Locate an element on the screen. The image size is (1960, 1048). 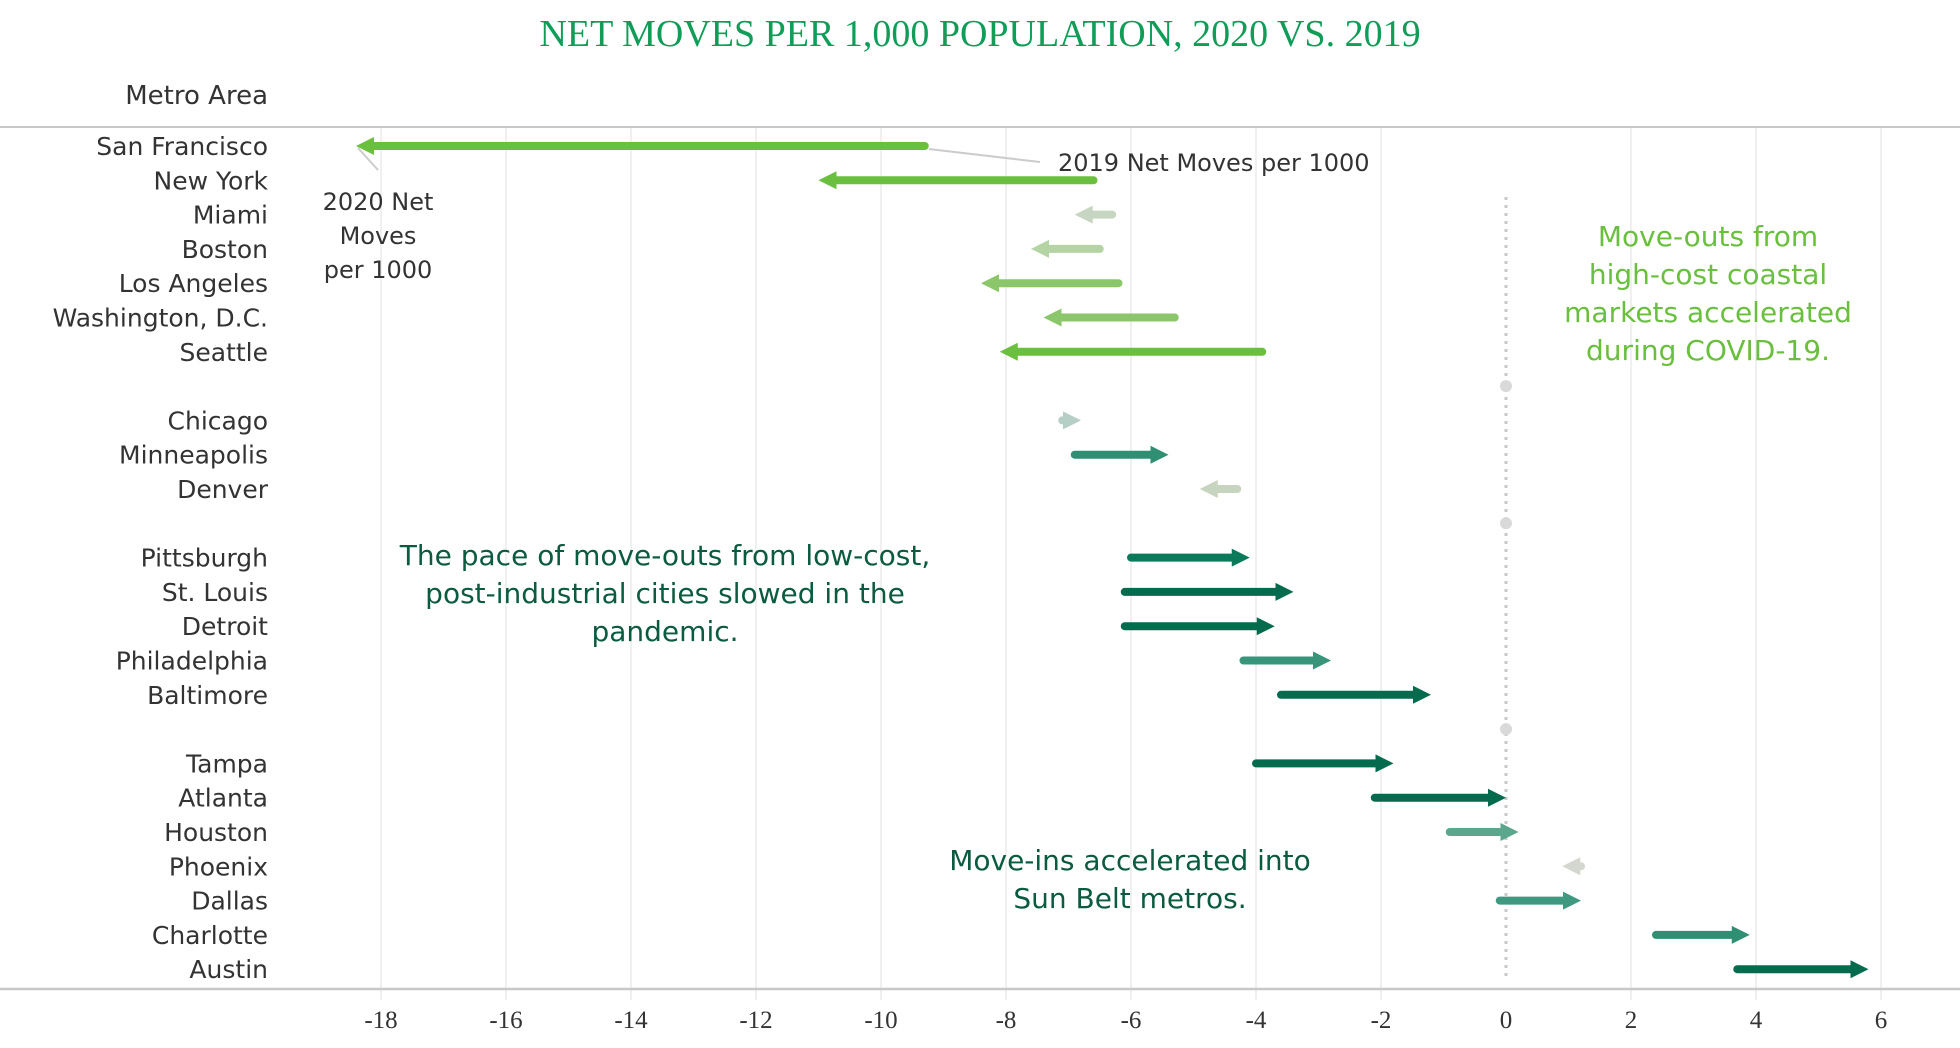
arrow-phoenix is located at coordinates (1573, 866).